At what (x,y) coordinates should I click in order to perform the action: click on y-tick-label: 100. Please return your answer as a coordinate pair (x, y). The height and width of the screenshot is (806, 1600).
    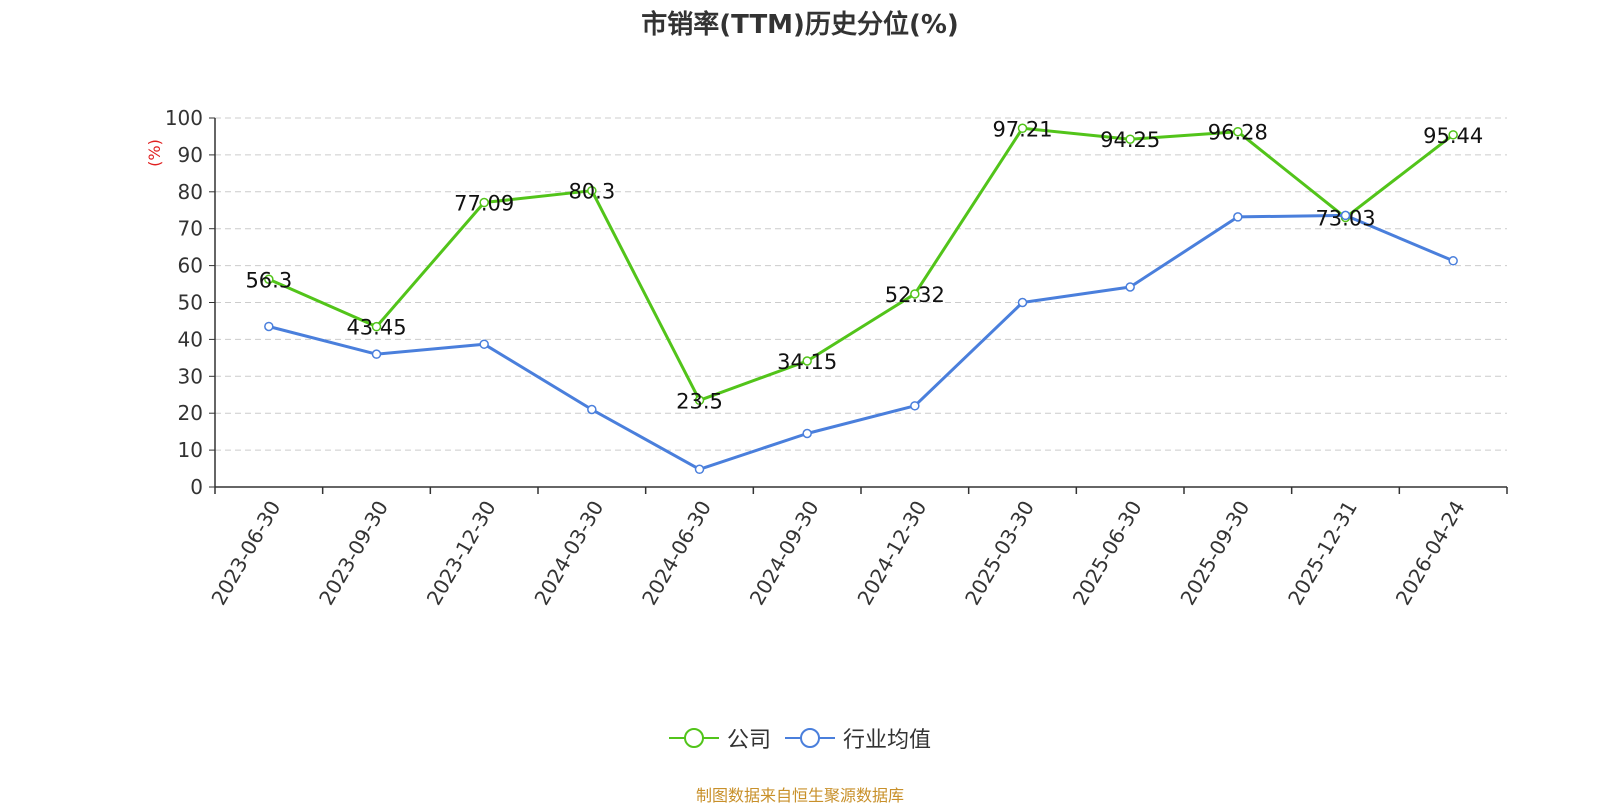
    Looking at the image, I should click on (184, 118).